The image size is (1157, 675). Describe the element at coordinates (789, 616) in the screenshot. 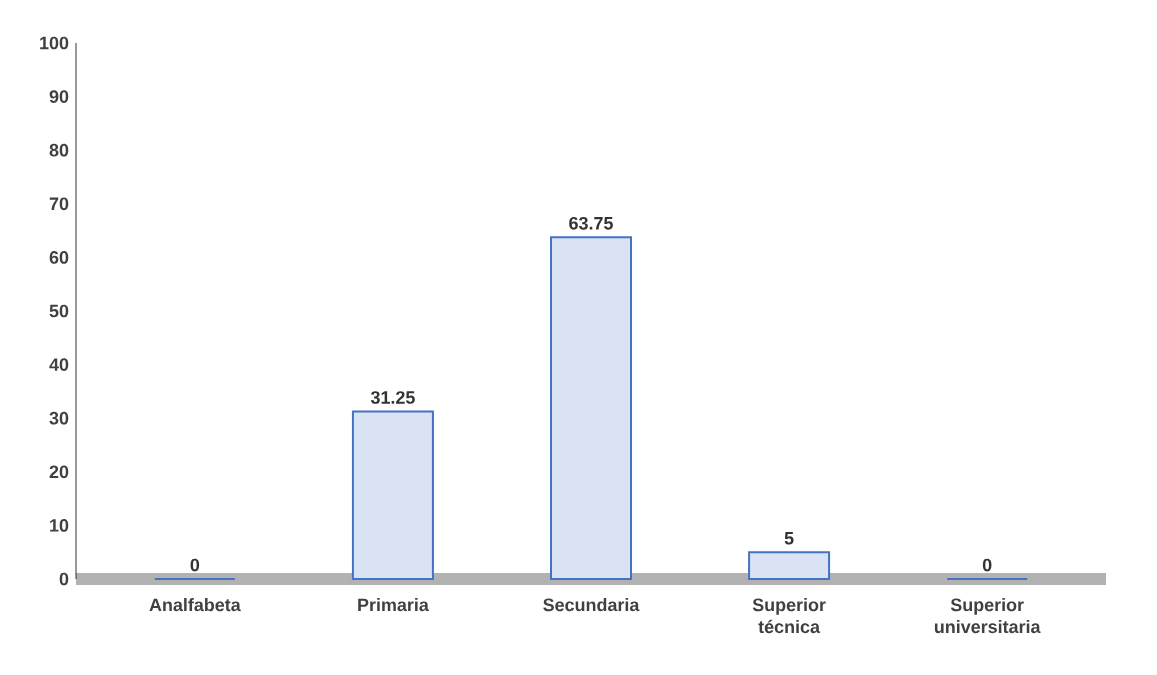

I see `x-tick-label: Superior técnica` at that location.